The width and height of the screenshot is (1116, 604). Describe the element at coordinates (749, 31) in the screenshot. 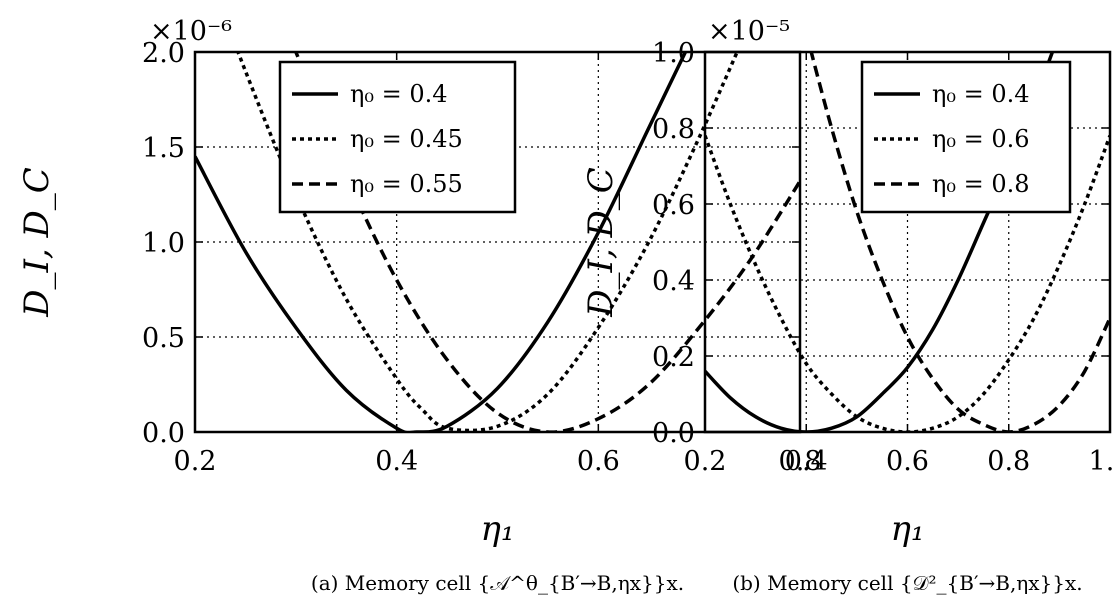

I see `y-scale-label: ×10⁻⁵` at that location.